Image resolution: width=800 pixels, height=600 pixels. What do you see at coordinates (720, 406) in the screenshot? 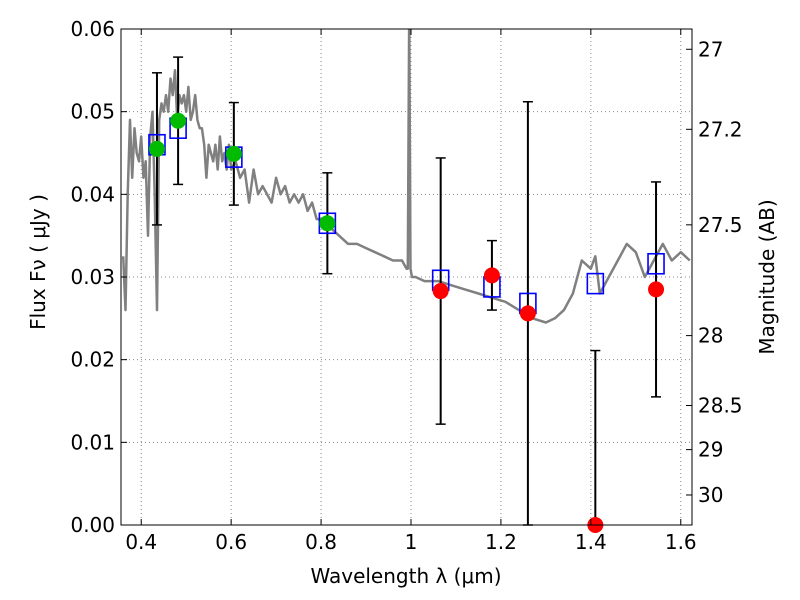
I see `right-tick-label: 28.5` at bounding box center [720, 406].